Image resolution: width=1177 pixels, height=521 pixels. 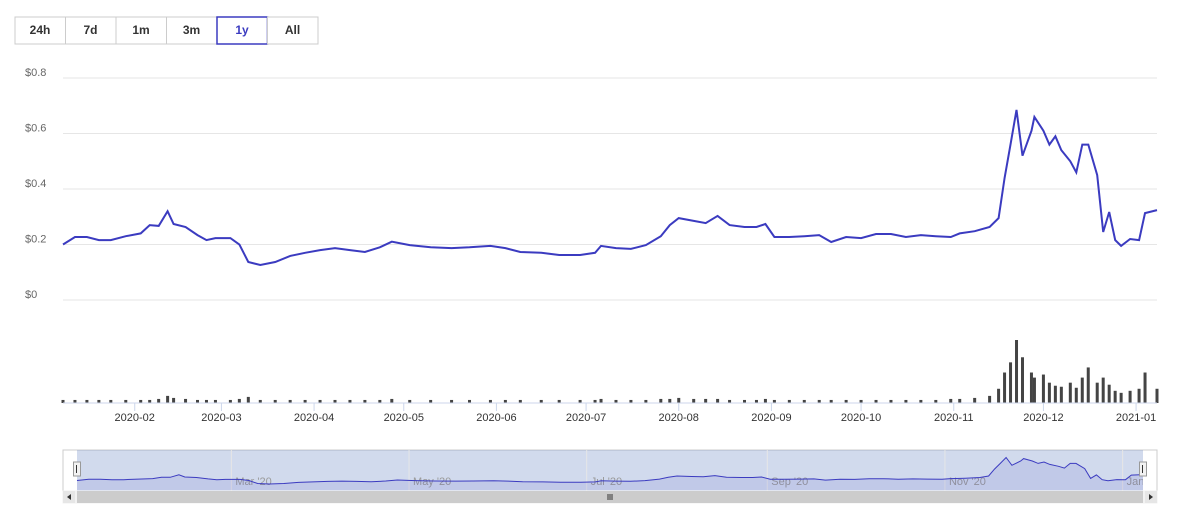 What do you see at coordinates (1136, 418) in the screenshot?
I see `x-tick-label: 2021-01` at bounding box center [1136, 418].